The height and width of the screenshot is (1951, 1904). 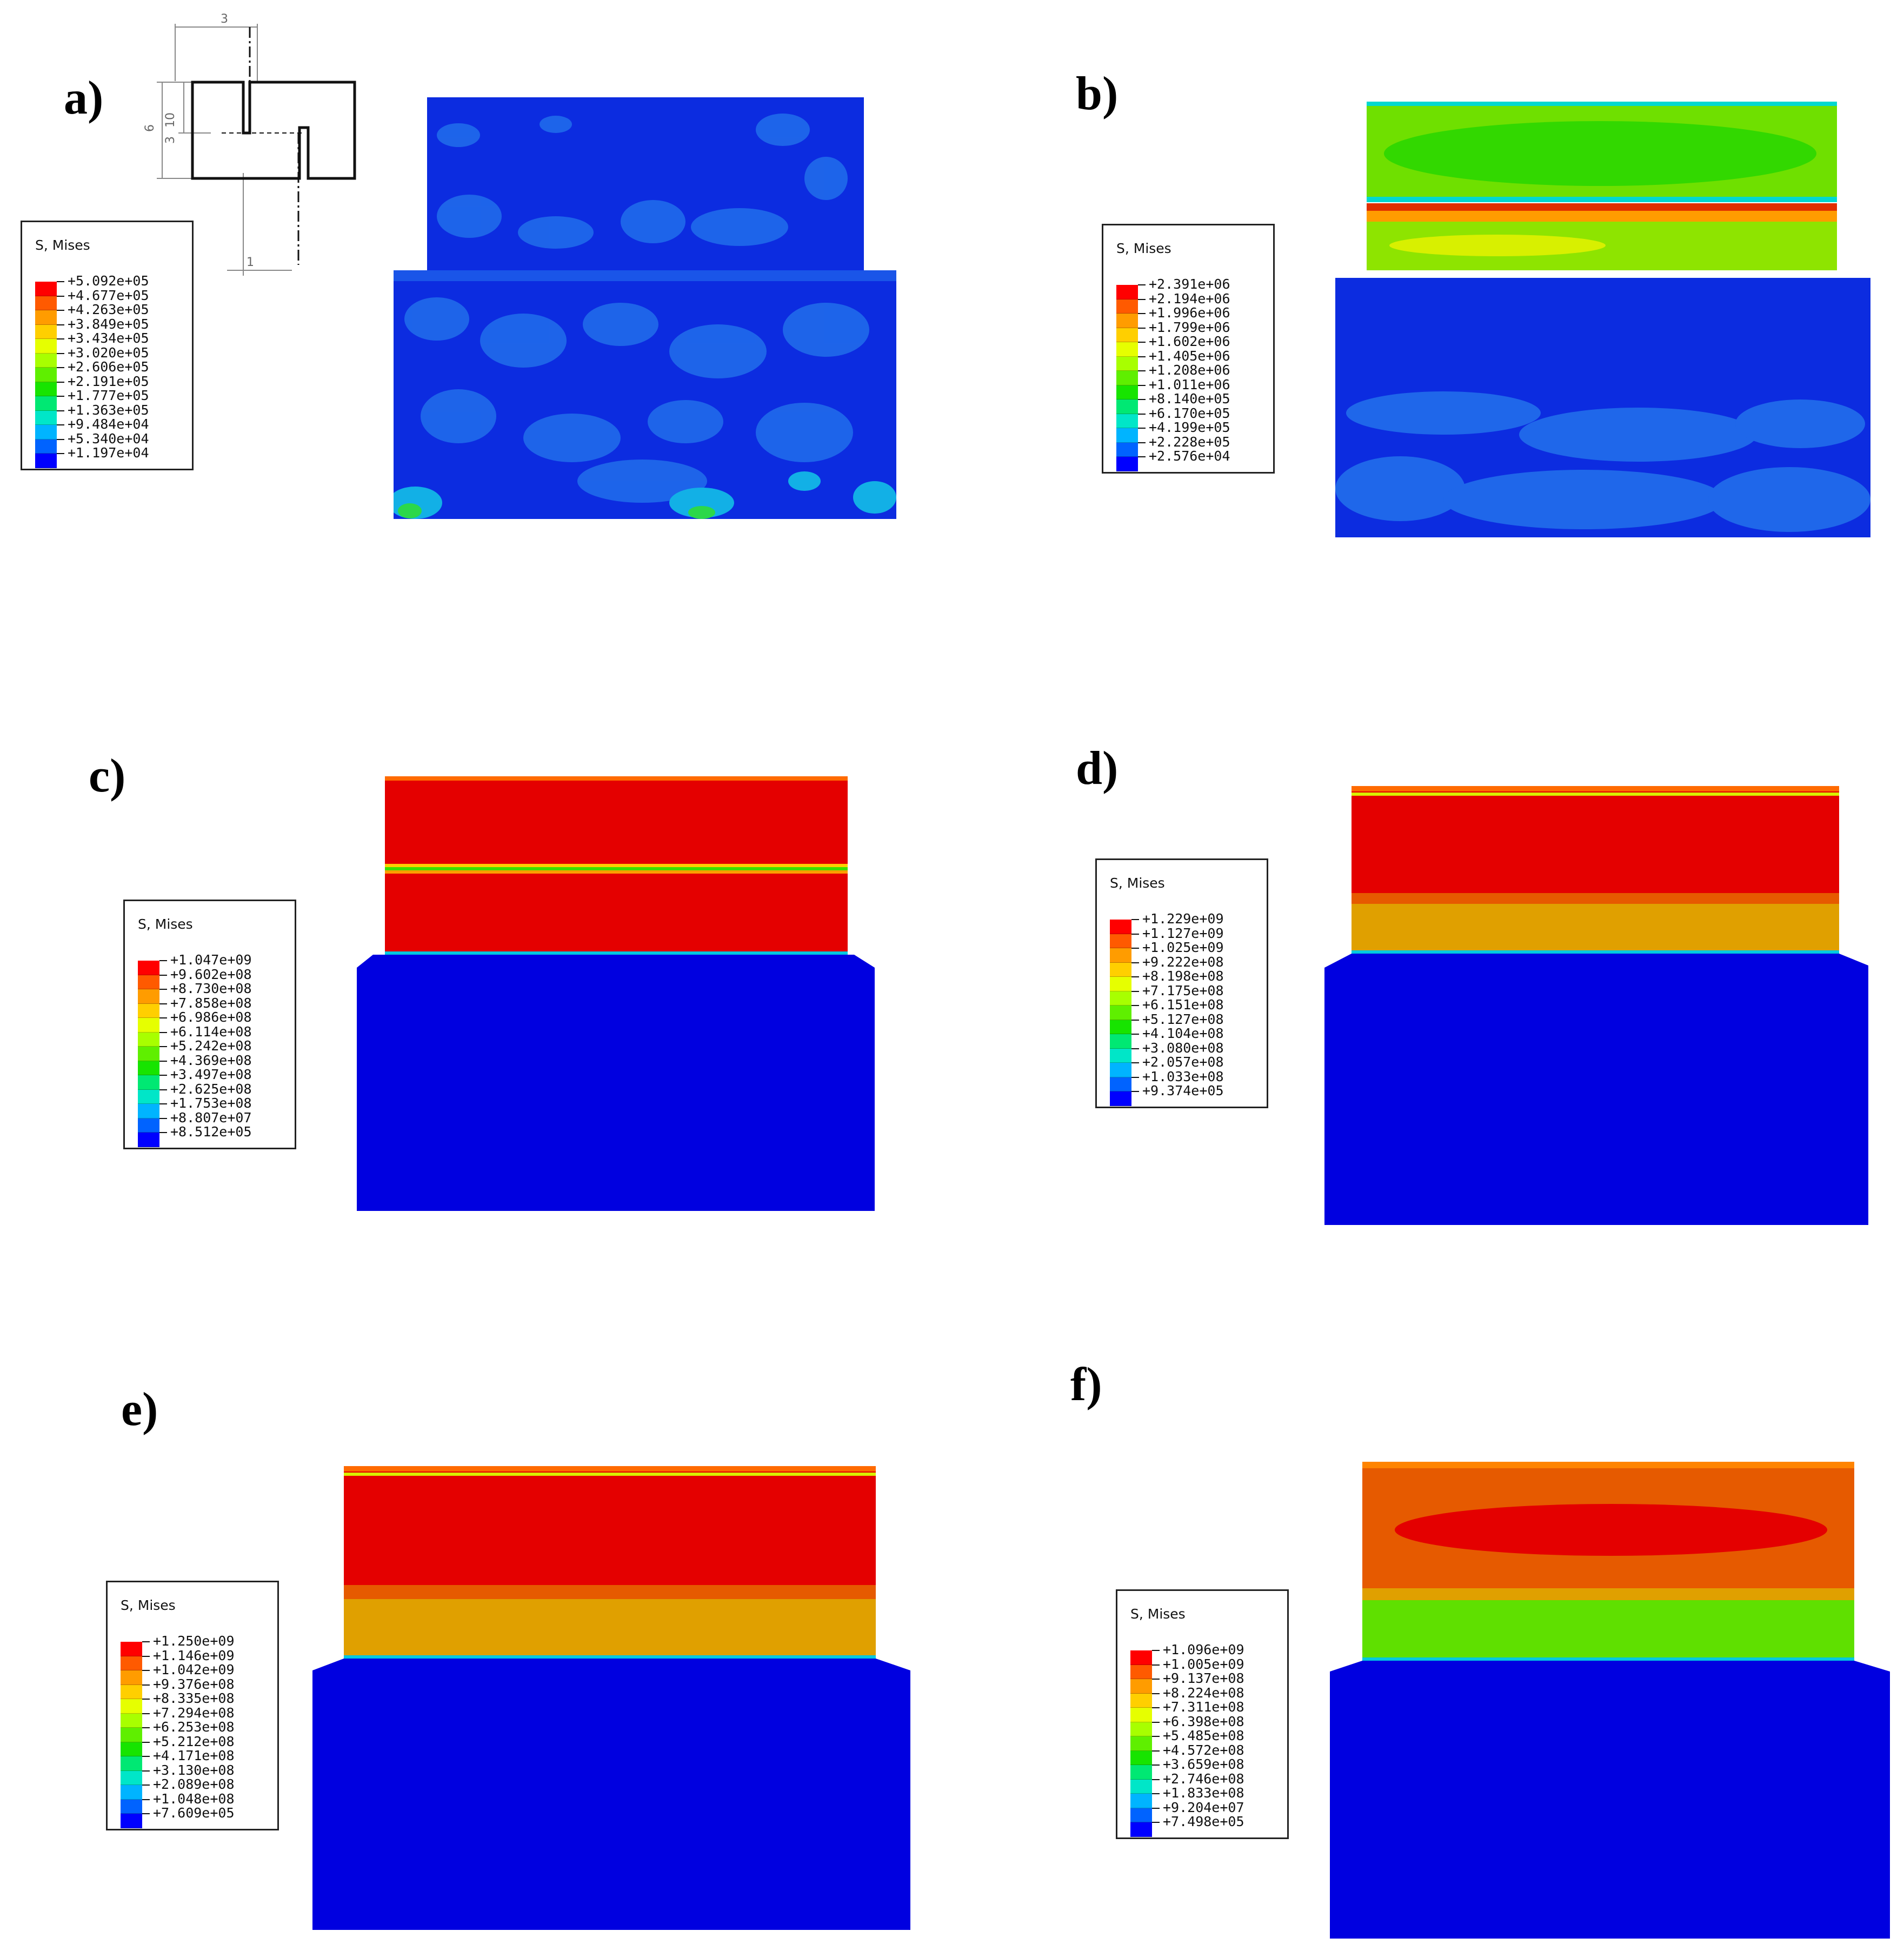 What do you see at coordinates (1198, 1821) in the screenshot?
I see `legend-tick-label: +7.498e+05` at bounding box center [1198, 1821].